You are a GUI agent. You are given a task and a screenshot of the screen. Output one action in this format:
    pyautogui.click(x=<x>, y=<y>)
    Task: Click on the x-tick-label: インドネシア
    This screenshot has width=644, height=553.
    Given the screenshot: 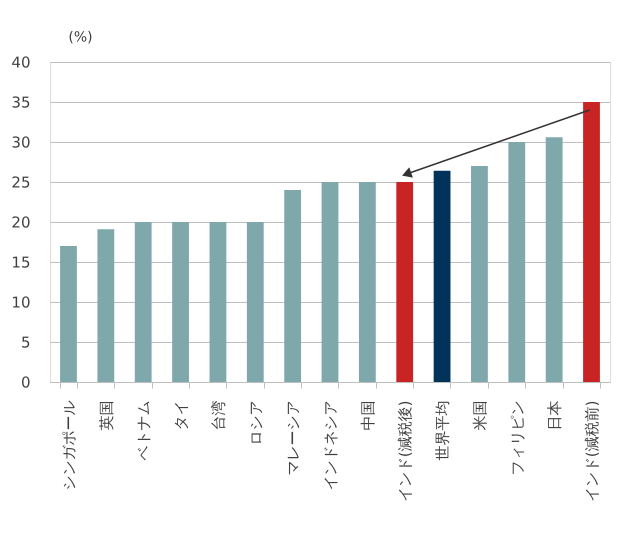 What is the action you would take?
    pyautogui.click(x=331, y=445)
    